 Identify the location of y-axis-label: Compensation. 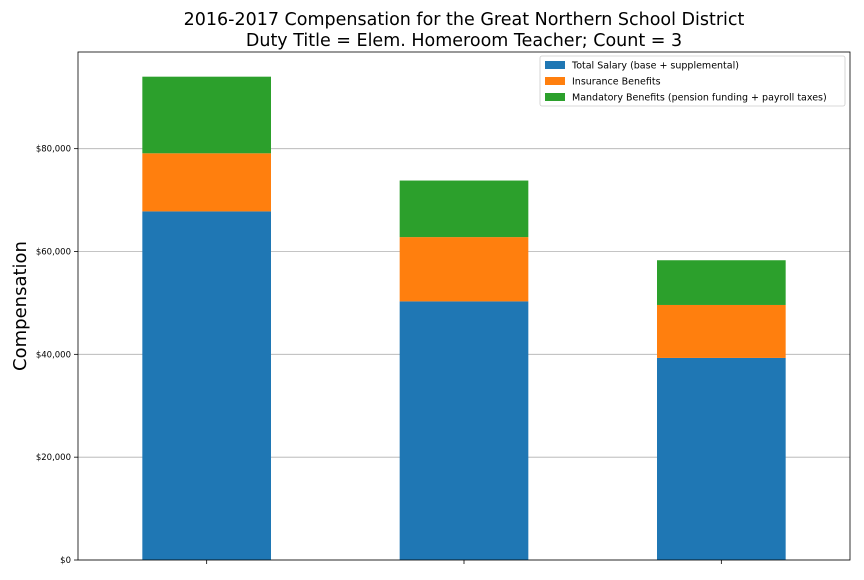
(20, 306).